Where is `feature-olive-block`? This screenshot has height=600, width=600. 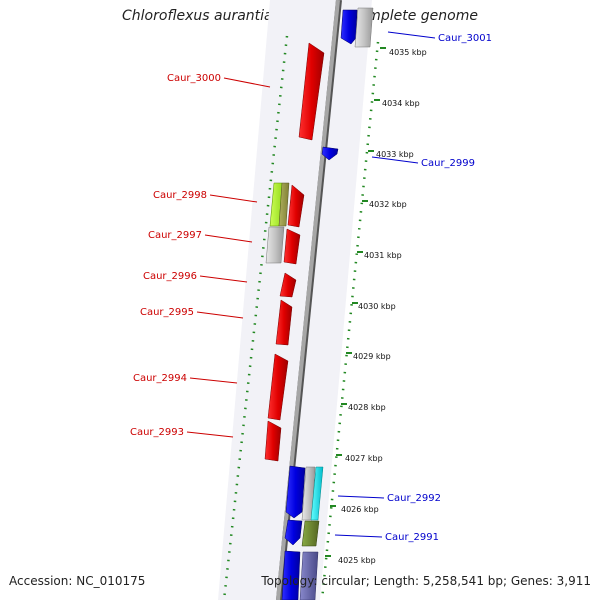
feature-olive-block is located at coordinates (284, 204).